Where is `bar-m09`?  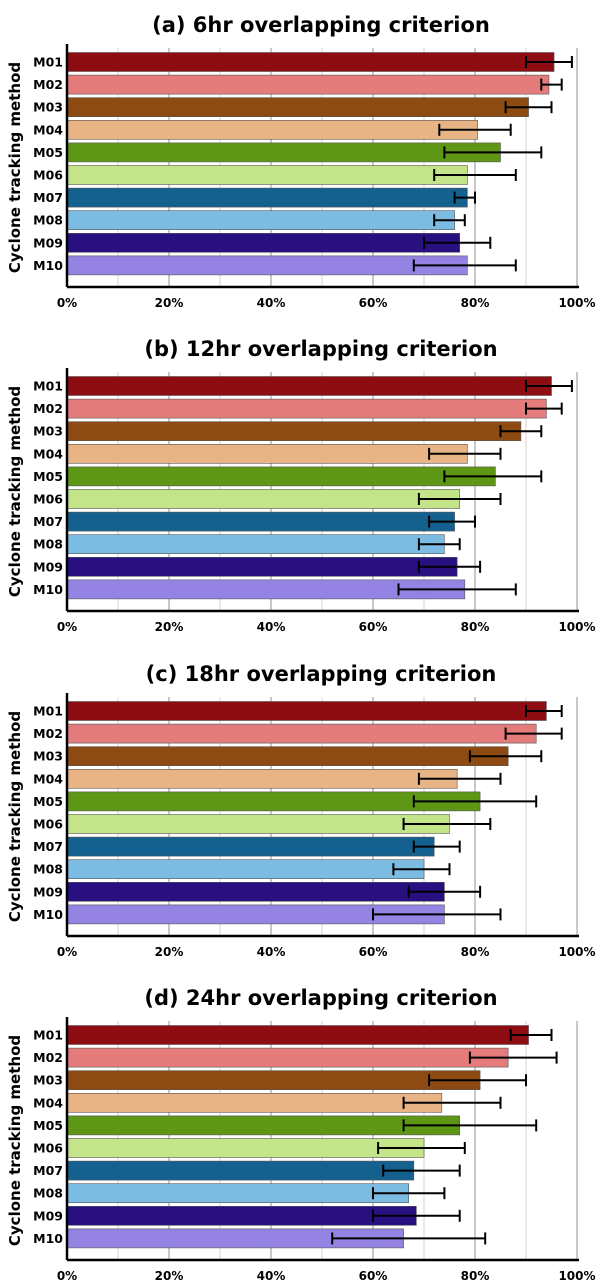
bar-m09 is located at coordinates (263, 243).